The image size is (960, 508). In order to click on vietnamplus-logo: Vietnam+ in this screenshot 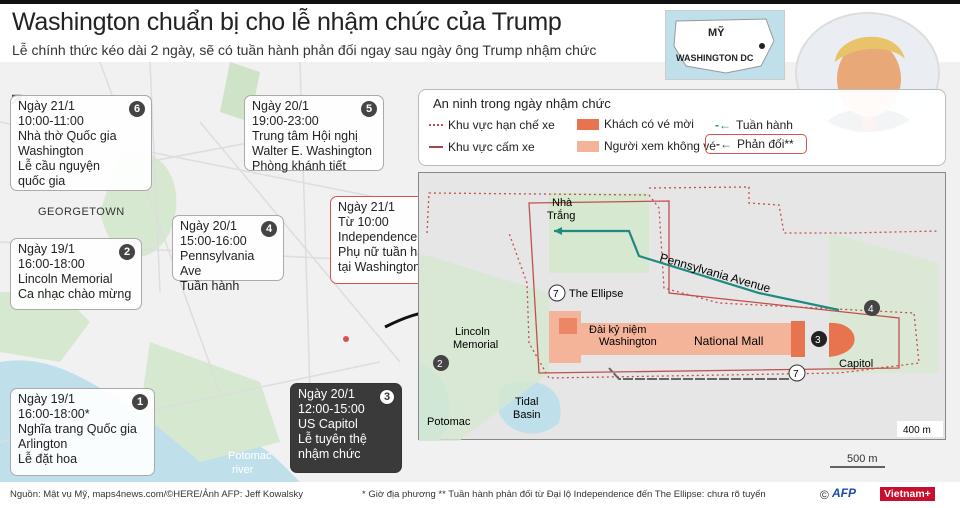, I will do `click(907, 494)`.